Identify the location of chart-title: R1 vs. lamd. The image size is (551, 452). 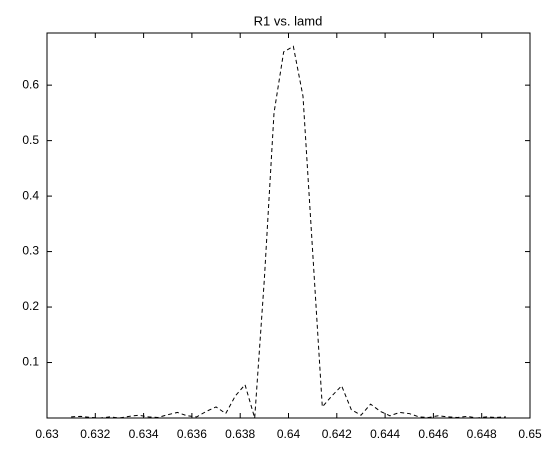
(288, 20).